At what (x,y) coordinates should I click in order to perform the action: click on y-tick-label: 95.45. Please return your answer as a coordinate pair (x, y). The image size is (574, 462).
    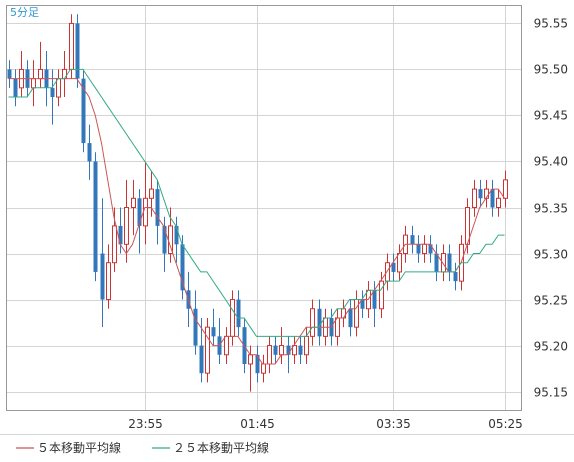
    Looking at the image, I should click on (551, 116).